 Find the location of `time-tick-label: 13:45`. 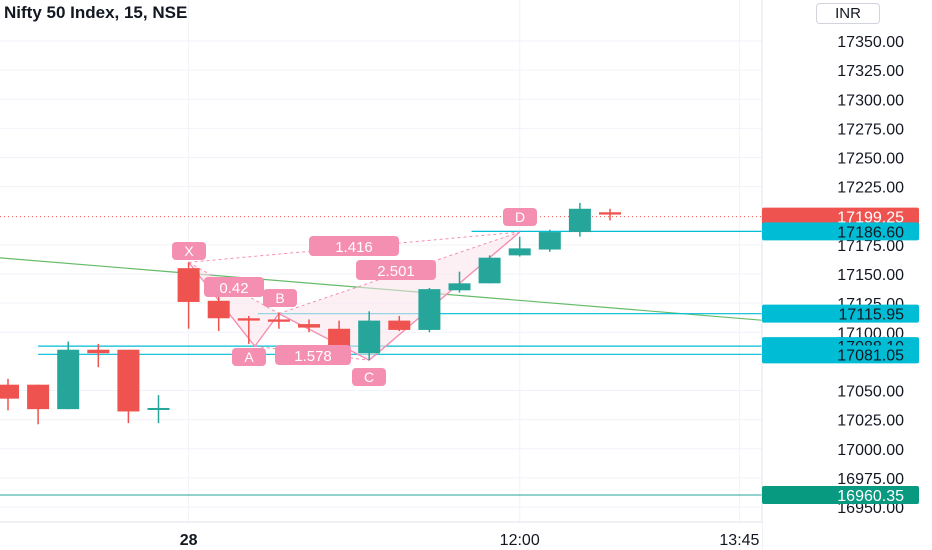

time-tick-label: 13:45 is located at coordinates (739, 540).